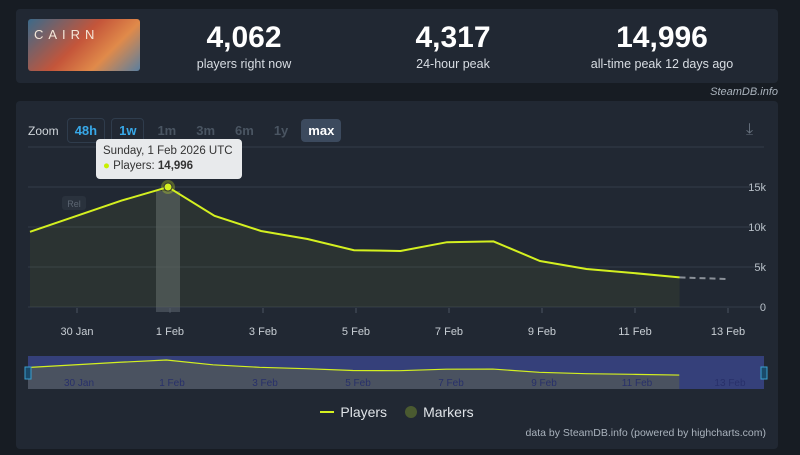  Describe the element at coordinates (730, 383) in the screenshot. I see `navigator-tick-label: 13 Feb` at that location.